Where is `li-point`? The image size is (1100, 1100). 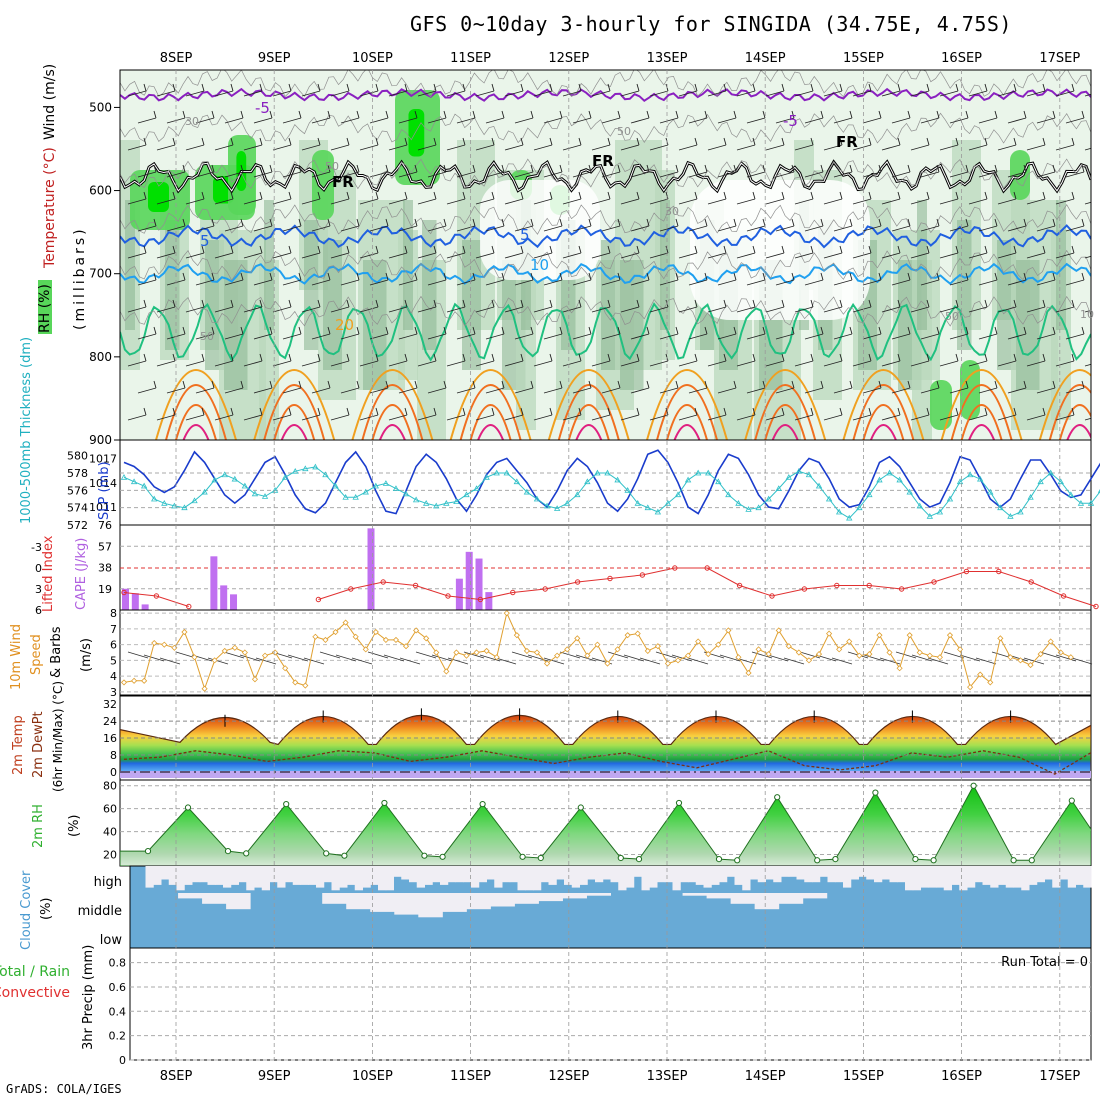 li-point is located at coordinates (1096, 606).